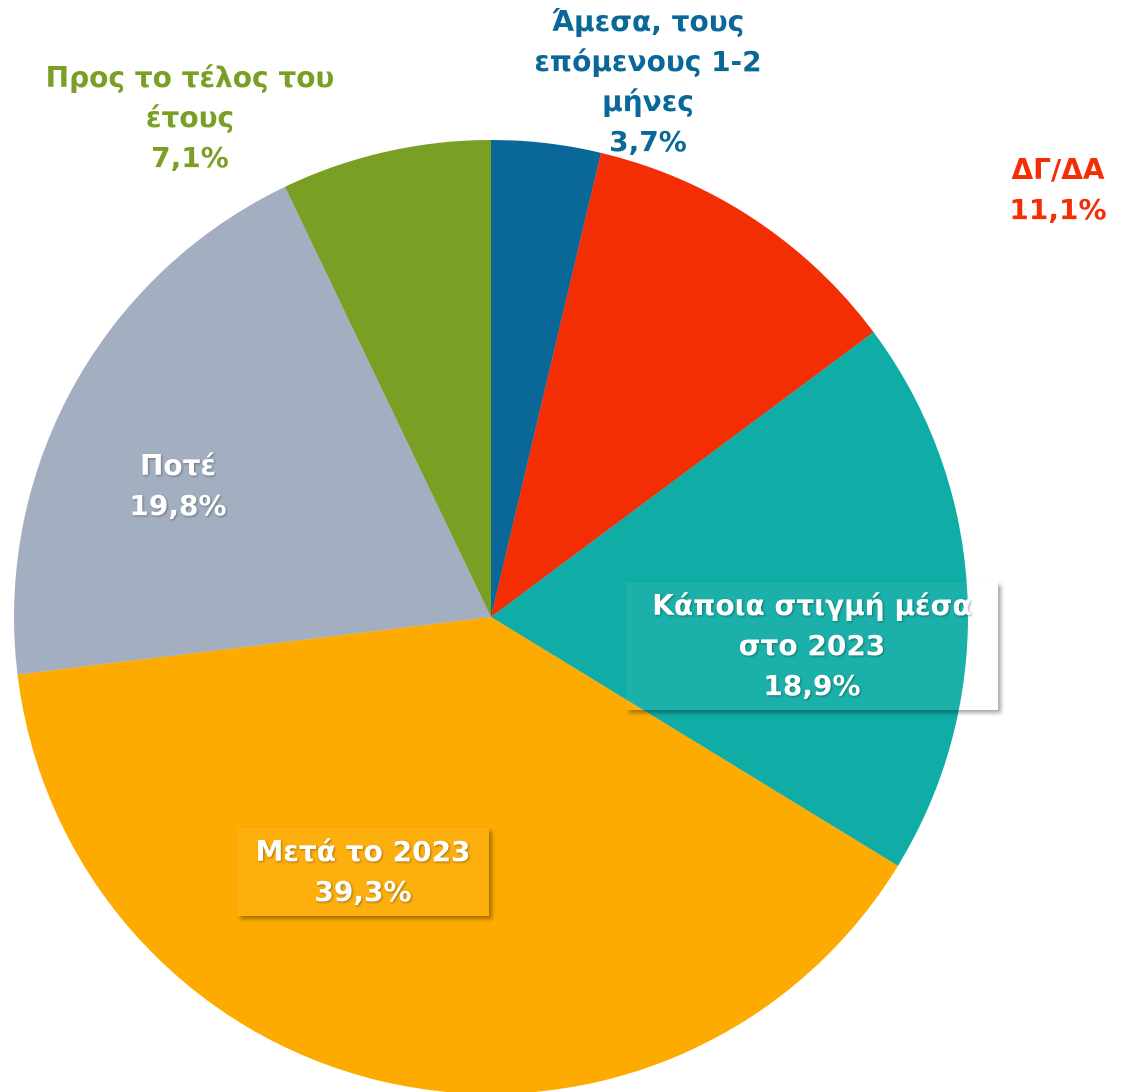  Describe the element at coordinates (190, 97) in the screenshot. I see `category-label: Προς το τέλος του έτους` at that location.